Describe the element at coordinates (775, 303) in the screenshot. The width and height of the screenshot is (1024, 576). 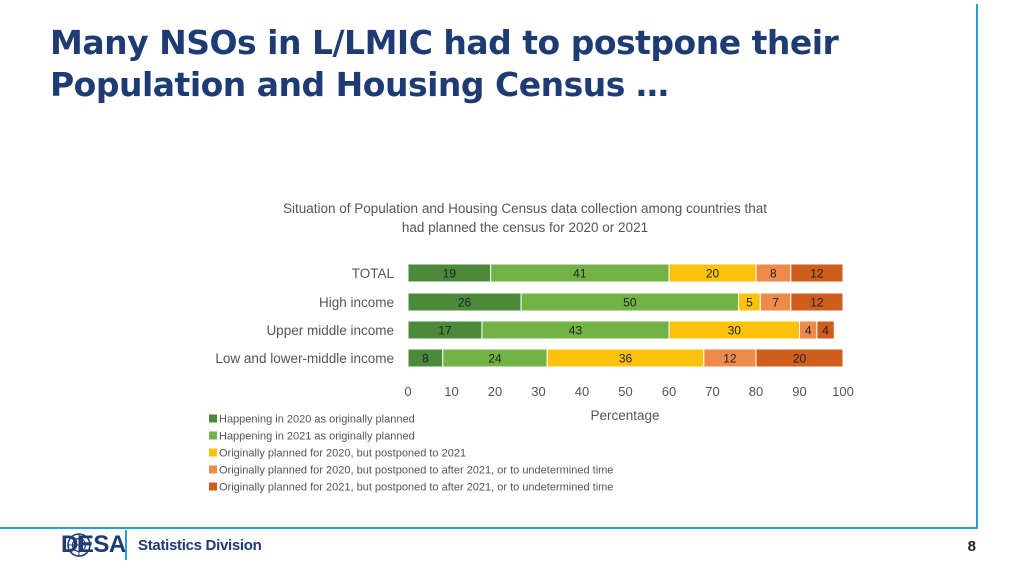
I see `data-label: 7` at that location.